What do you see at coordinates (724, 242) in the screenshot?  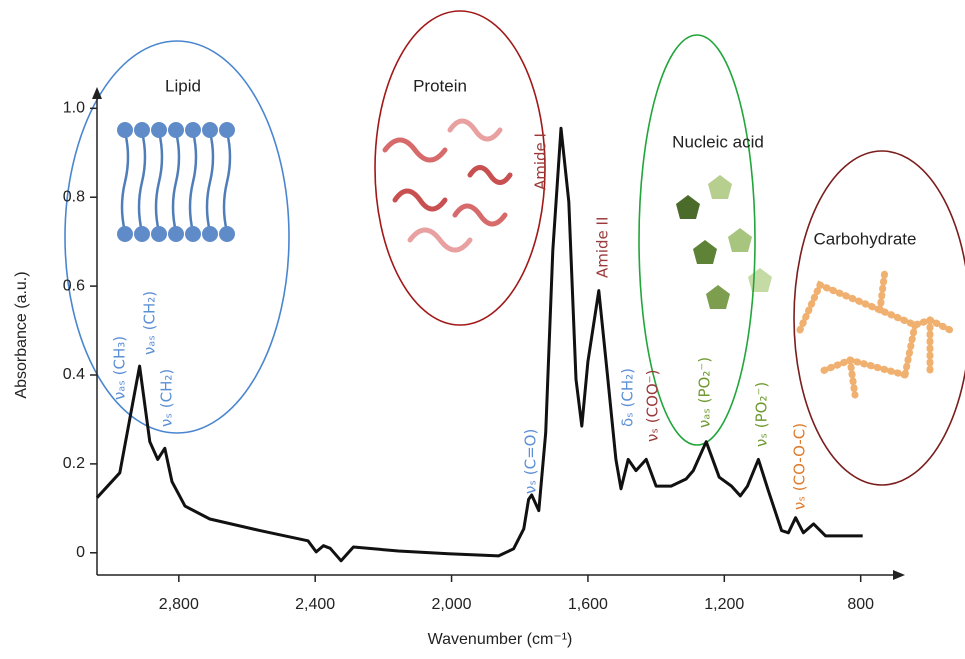 I see `nucleic-icon` at bounding box center [724, 242].